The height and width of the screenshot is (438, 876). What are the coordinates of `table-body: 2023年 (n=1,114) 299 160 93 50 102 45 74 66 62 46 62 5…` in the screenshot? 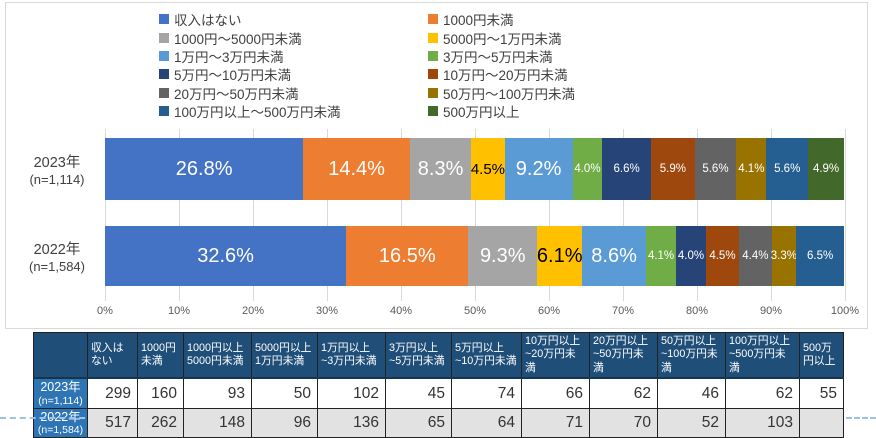 It's located at (438, 407).